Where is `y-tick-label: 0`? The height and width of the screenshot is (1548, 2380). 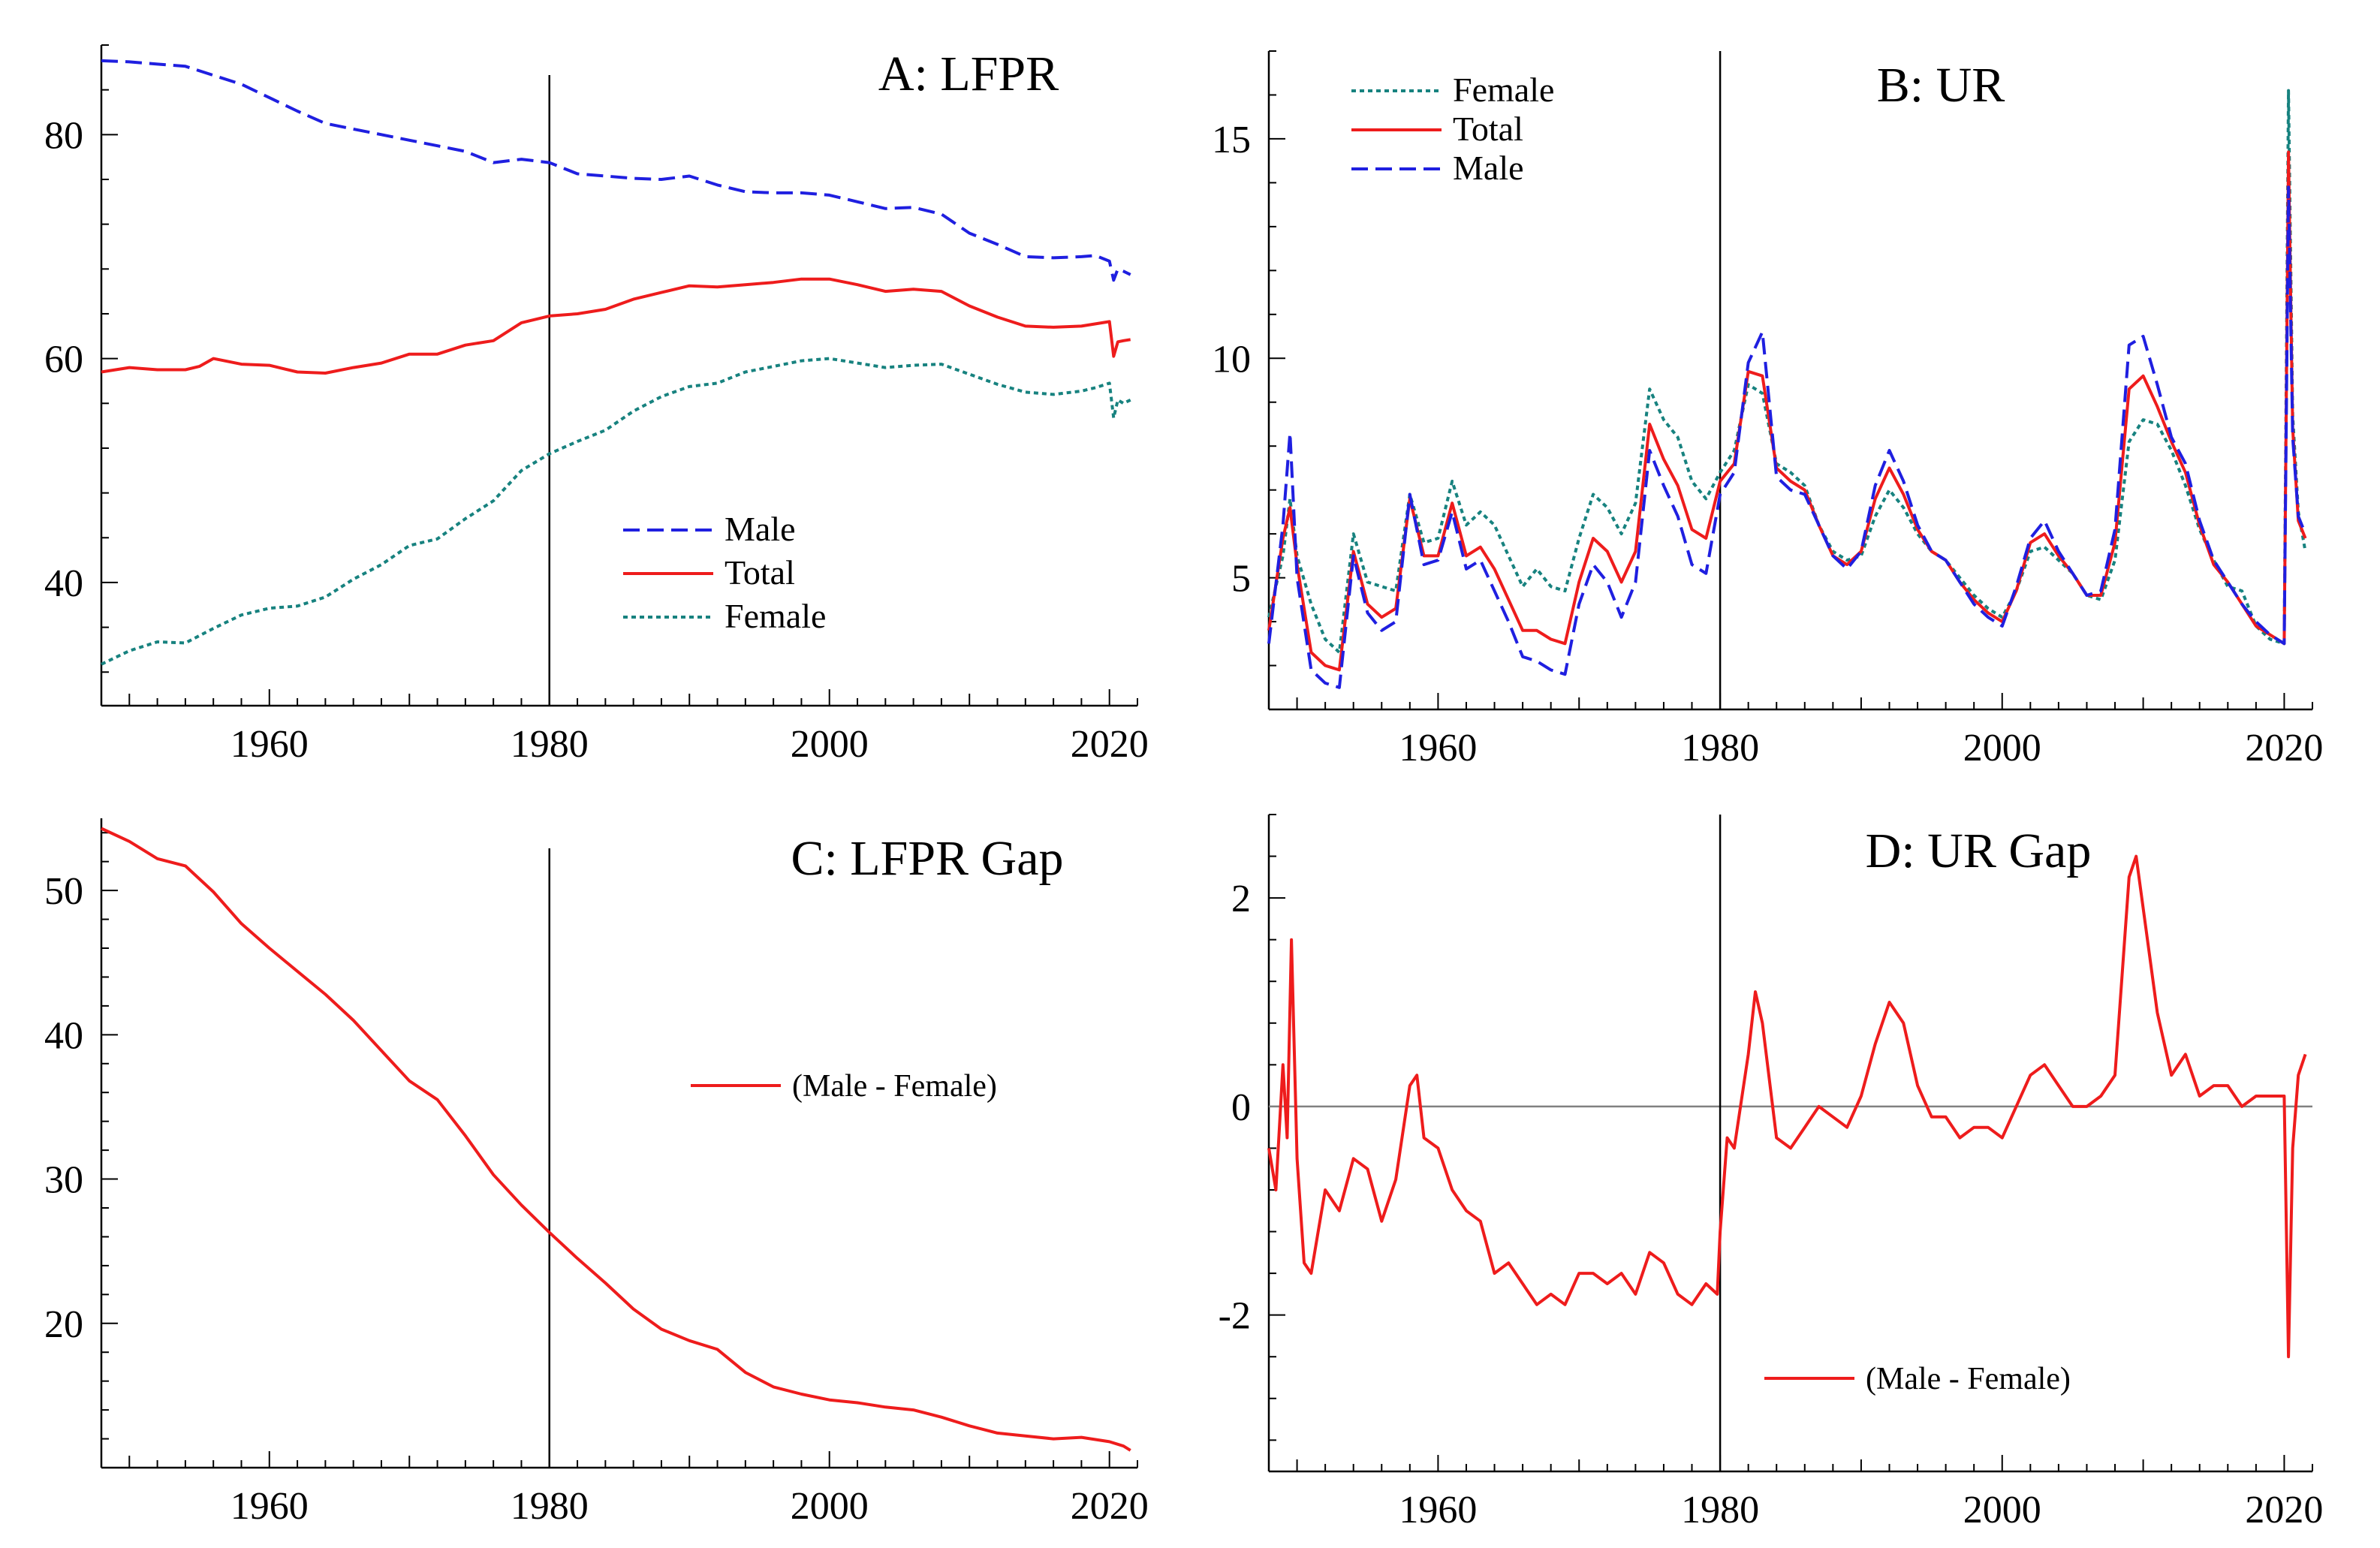
y-tick-label: 0 is located at coordinates (1241, 1107).